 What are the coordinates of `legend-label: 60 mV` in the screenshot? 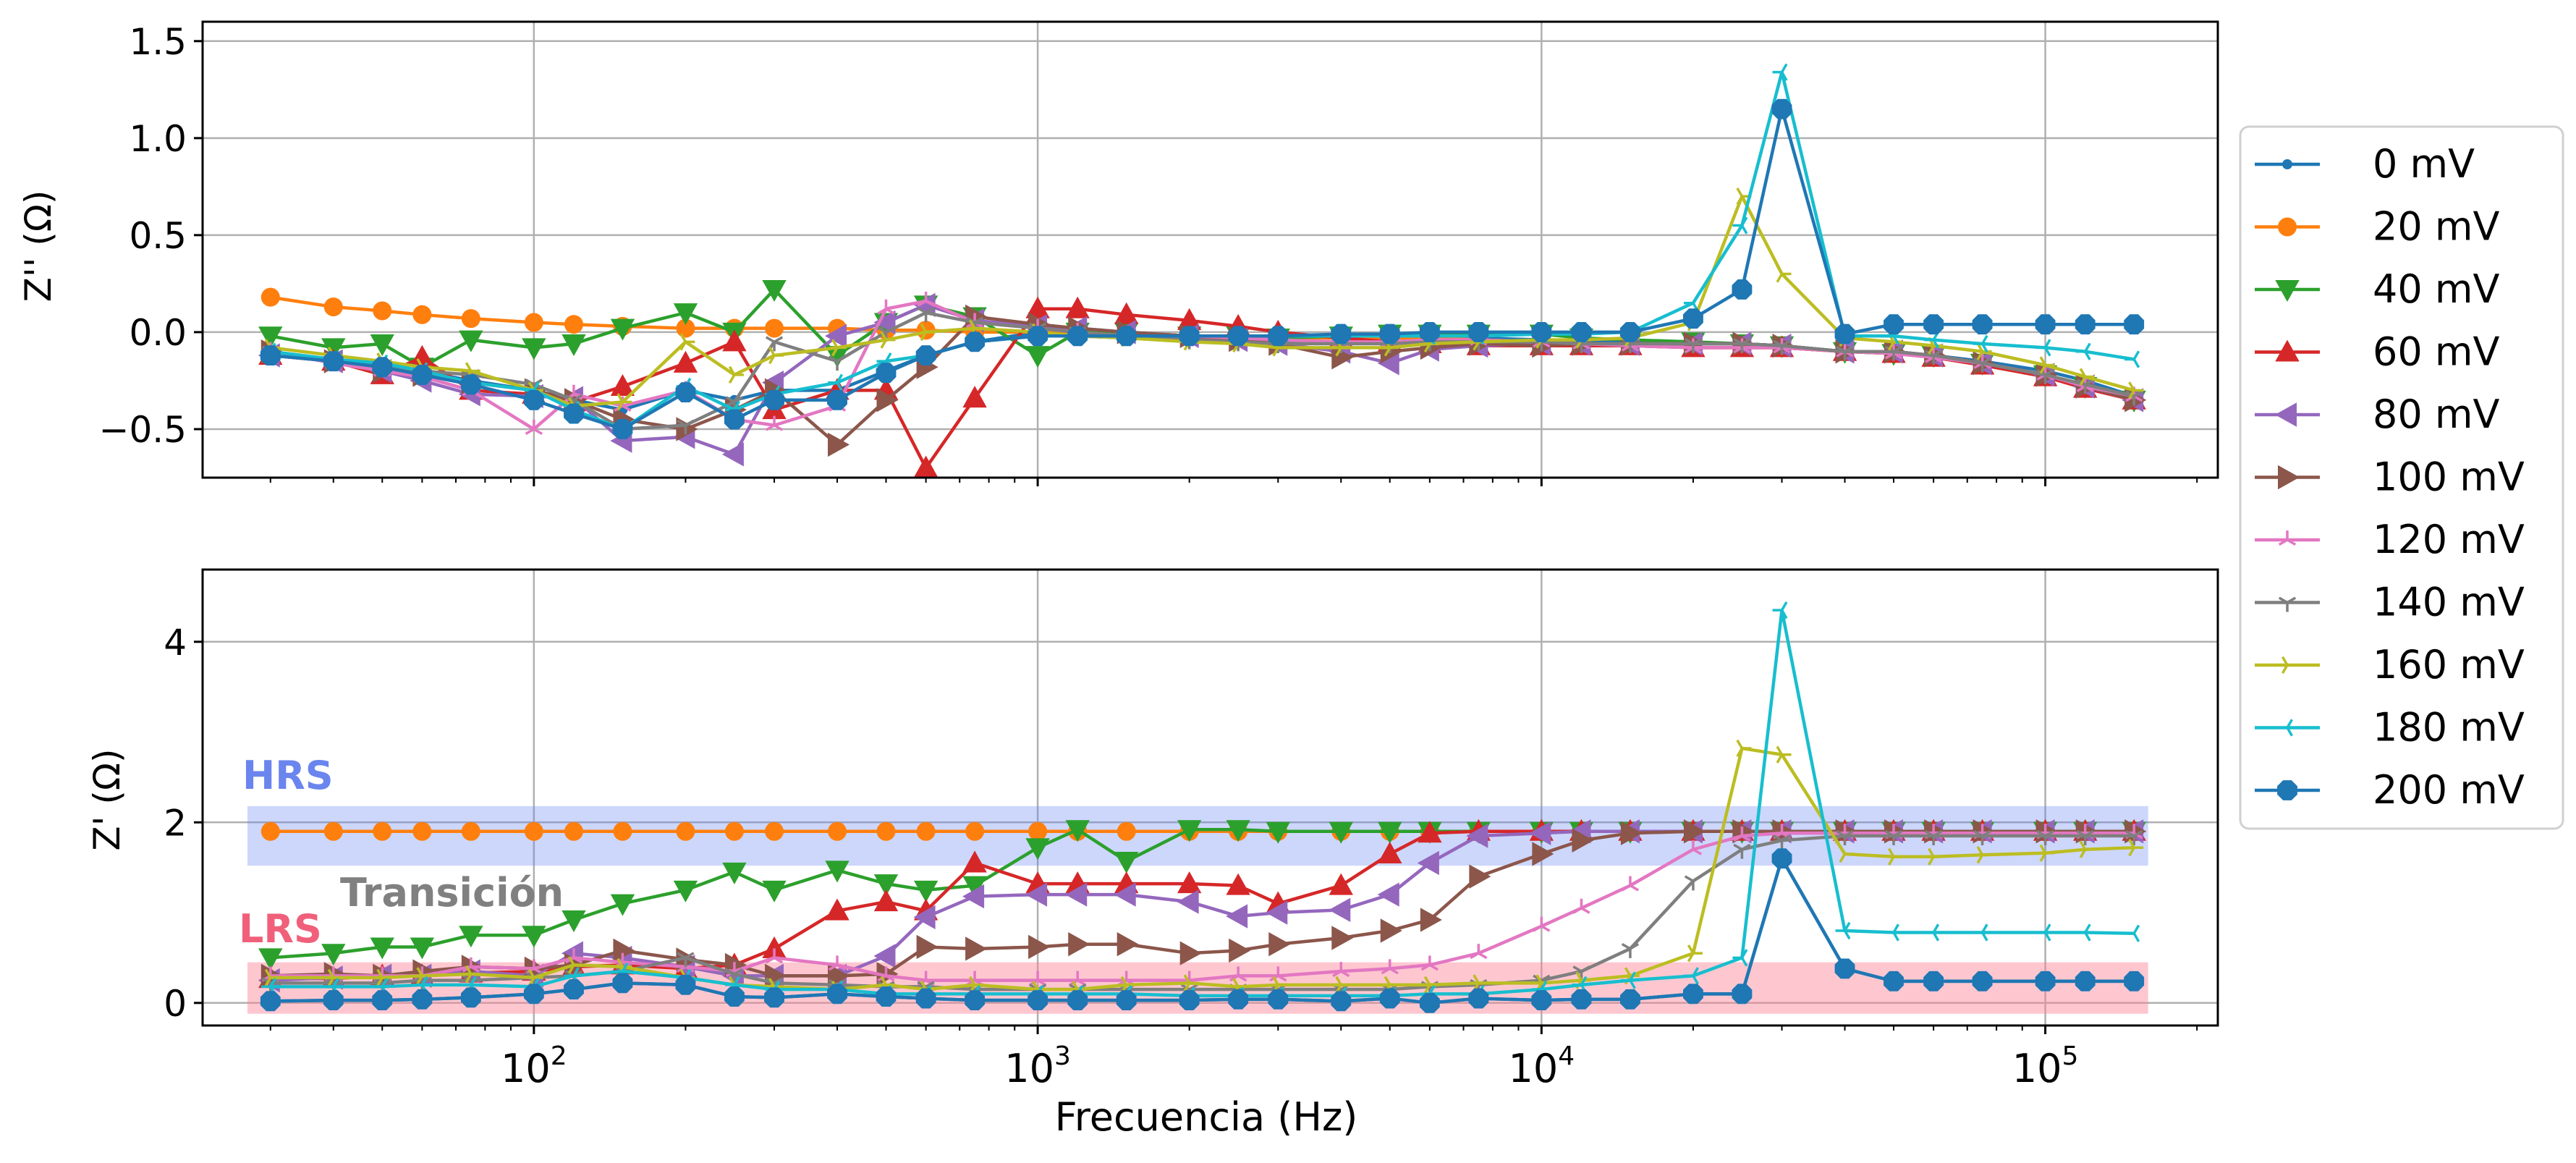 It's located at (2436, 352).